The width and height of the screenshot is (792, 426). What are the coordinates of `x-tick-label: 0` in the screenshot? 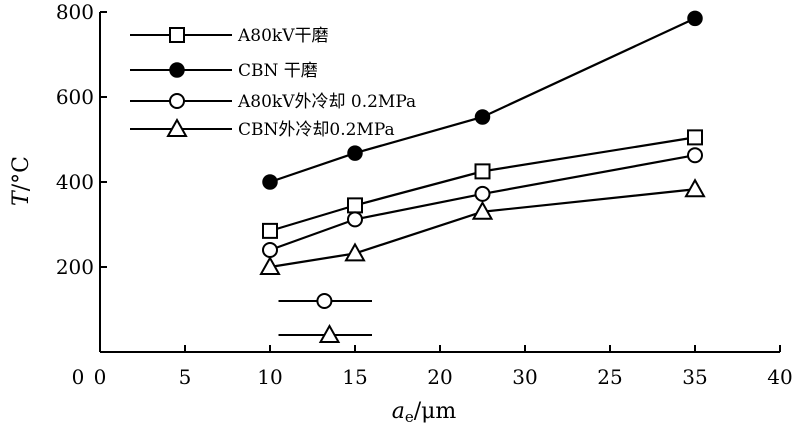 It's located at (100, 377).